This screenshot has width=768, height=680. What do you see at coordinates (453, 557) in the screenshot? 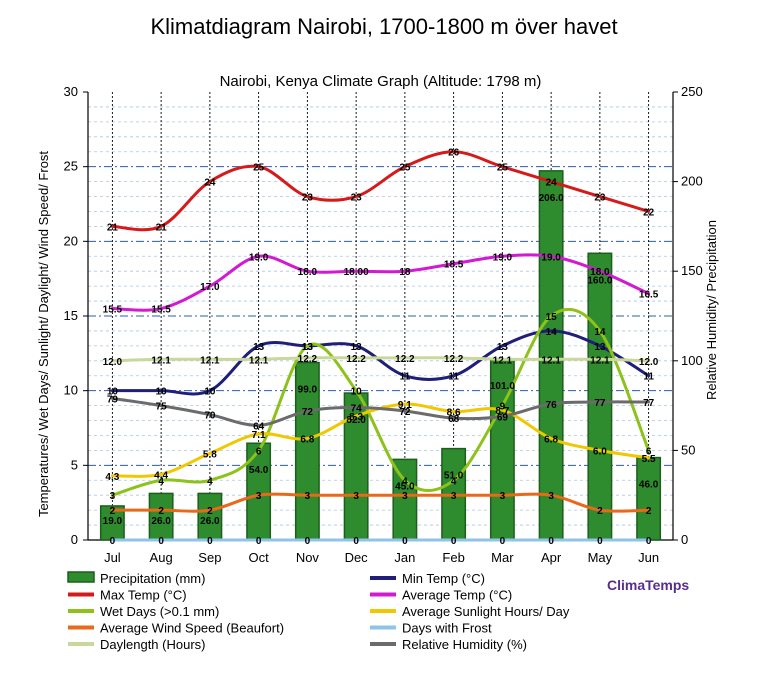
I see `x-tick-label: Feb` at bounding box center [453, 557].